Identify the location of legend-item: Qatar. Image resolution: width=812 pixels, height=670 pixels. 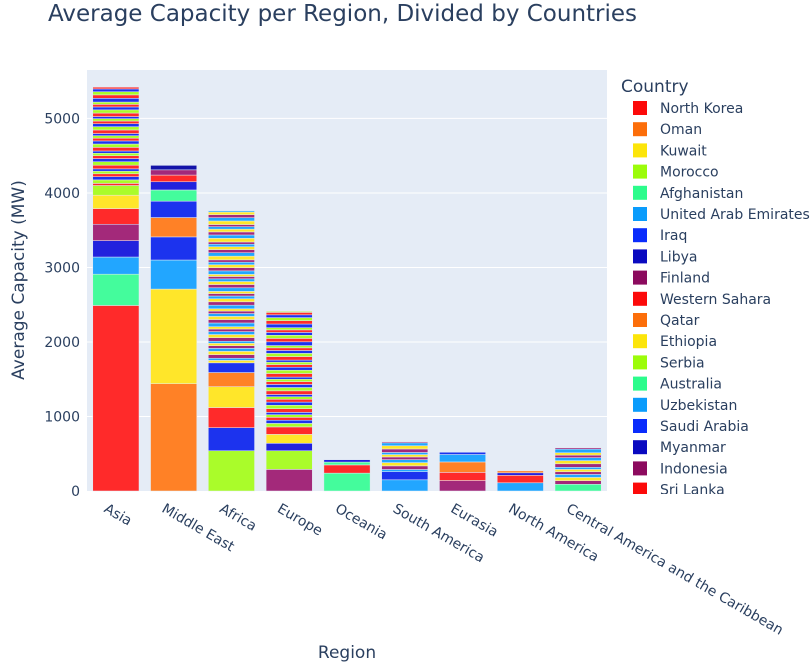
(666, 321).